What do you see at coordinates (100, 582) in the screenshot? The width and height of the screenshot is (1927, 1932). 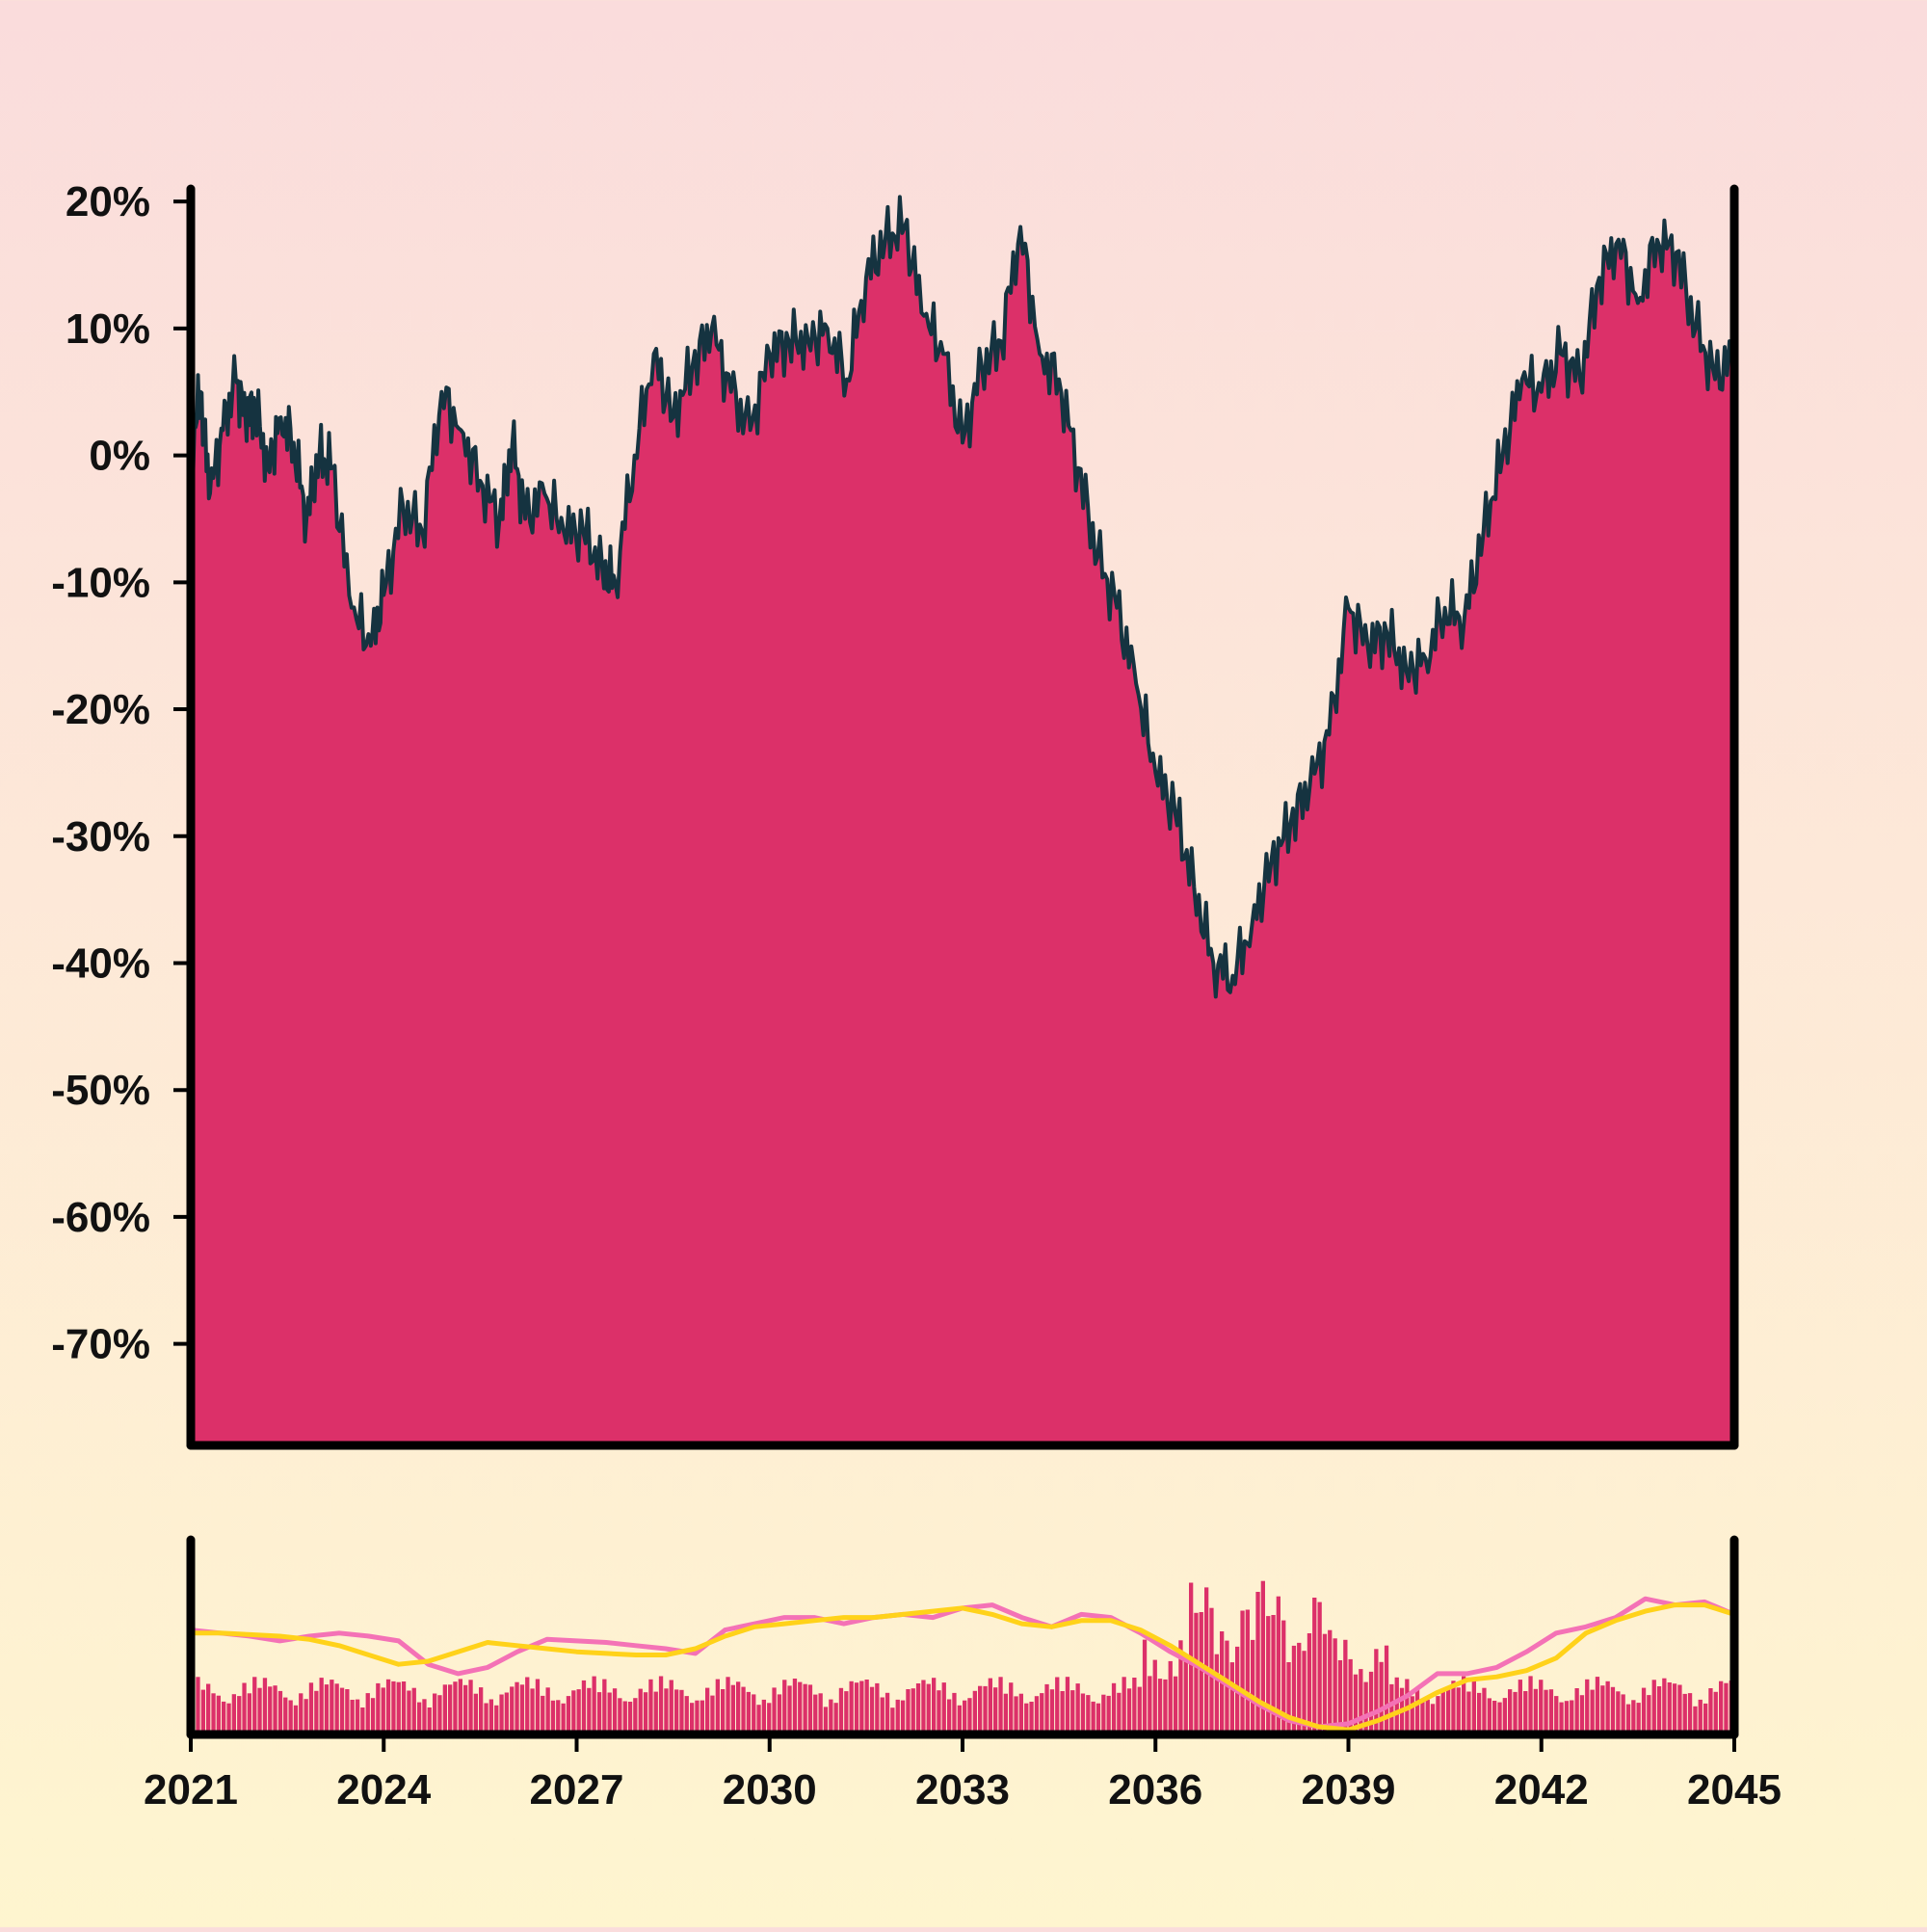 I see `y-tick-label: -10%` at bounding box center [100, 582].